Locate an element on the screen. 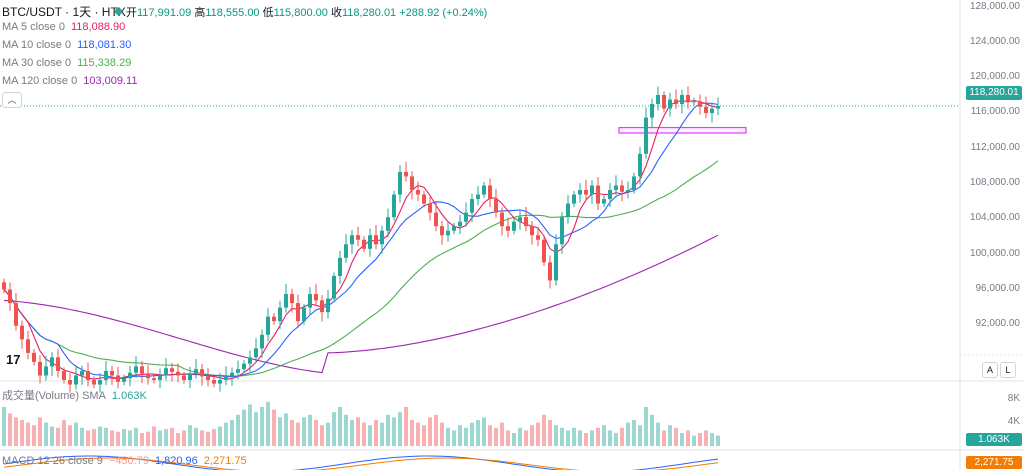  symbol-title: BTC/USDT · 1天 · HTX is located at coordinates (64, 12).